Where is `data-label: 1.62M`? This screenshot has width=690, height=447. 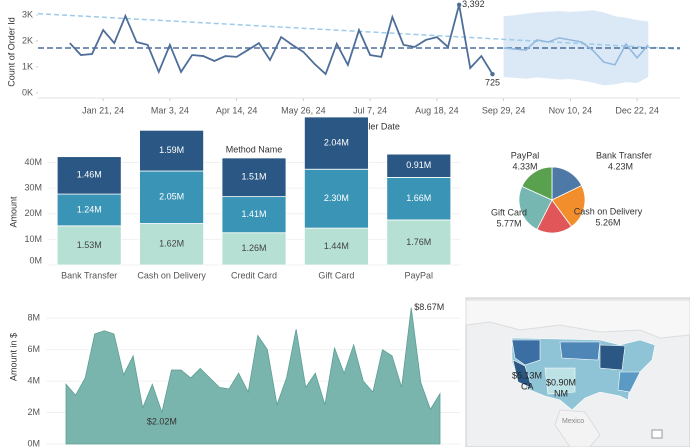 data-label: 1.62M is located at coordinates (171, 244).